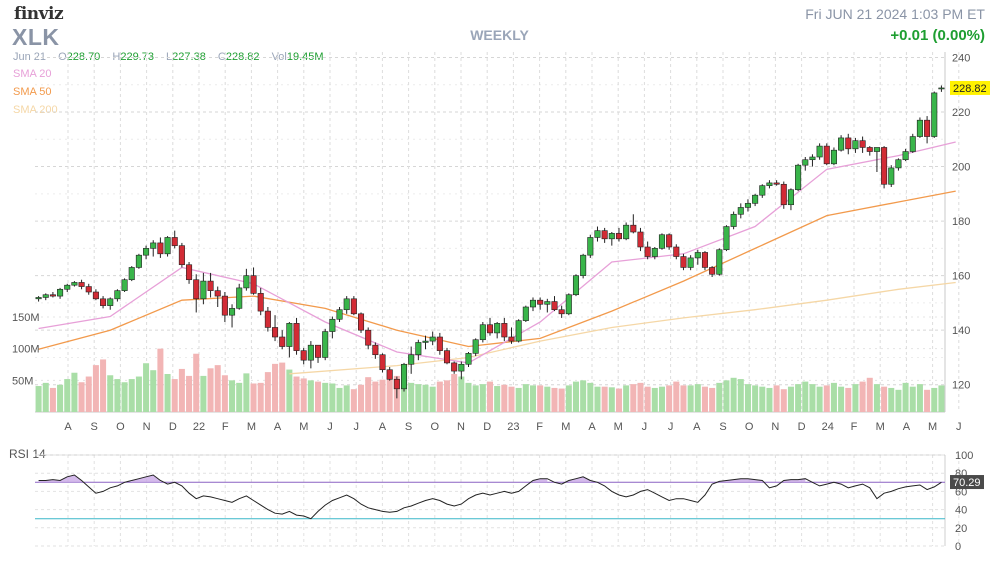  I want to click on date-tick-label: N, so click(775, 427).